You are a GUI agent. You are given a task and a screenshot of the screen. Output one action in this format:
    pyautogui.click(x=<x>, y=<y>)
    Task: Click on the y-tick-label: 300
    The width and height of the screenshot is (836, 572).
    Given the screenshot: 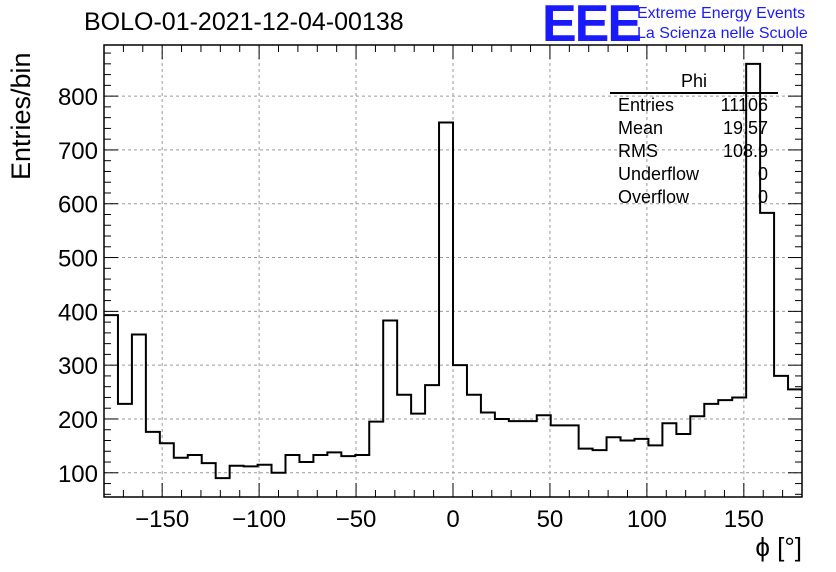 What is the action you would take?
    pyautogui.click(x=78, y=366)
    